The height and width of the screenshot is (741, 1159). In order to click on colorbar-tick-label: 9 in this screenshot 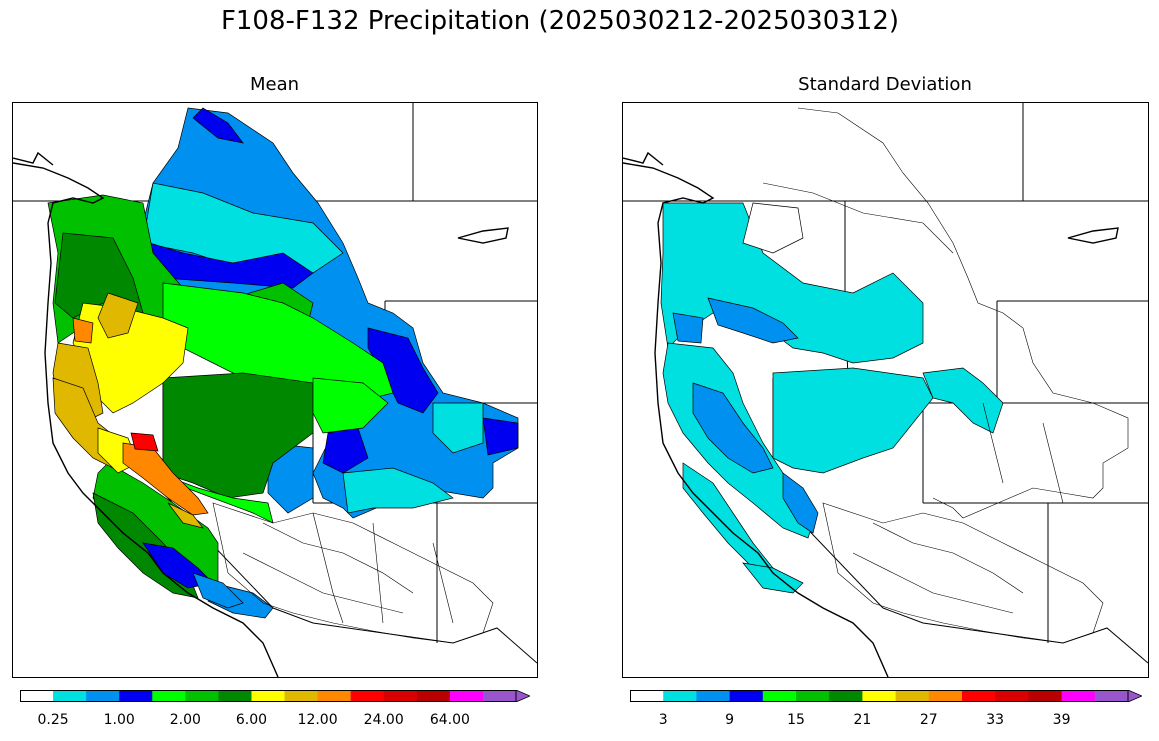, I will do `click(730, 720)`.